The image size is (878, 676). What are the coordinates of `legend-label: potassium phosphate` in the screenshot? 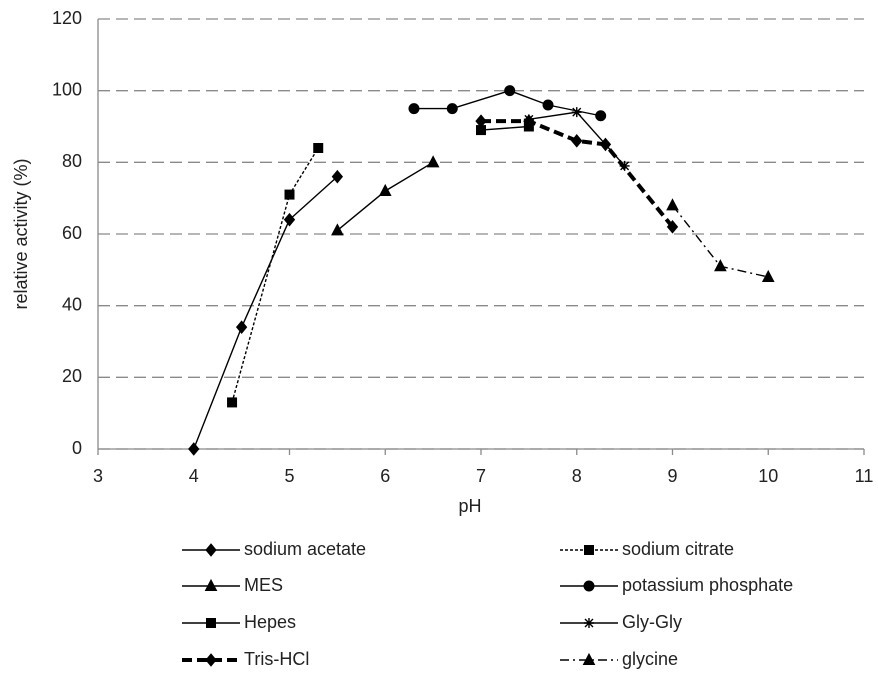 It's located at (707, 585).